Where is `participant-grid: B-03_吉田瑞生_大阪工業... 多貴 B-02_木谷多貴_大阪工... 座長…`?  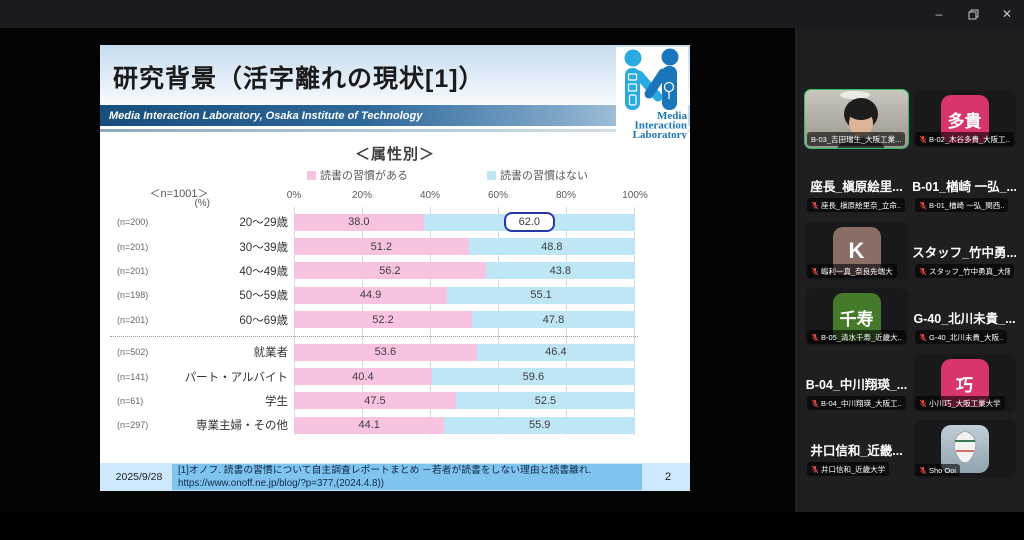 participant-grid: B-03_吉田瑞生_大阪工業... 多貴 B-02_木谷多貴_大阪工... 座長… is located at coordinates (910, 283).